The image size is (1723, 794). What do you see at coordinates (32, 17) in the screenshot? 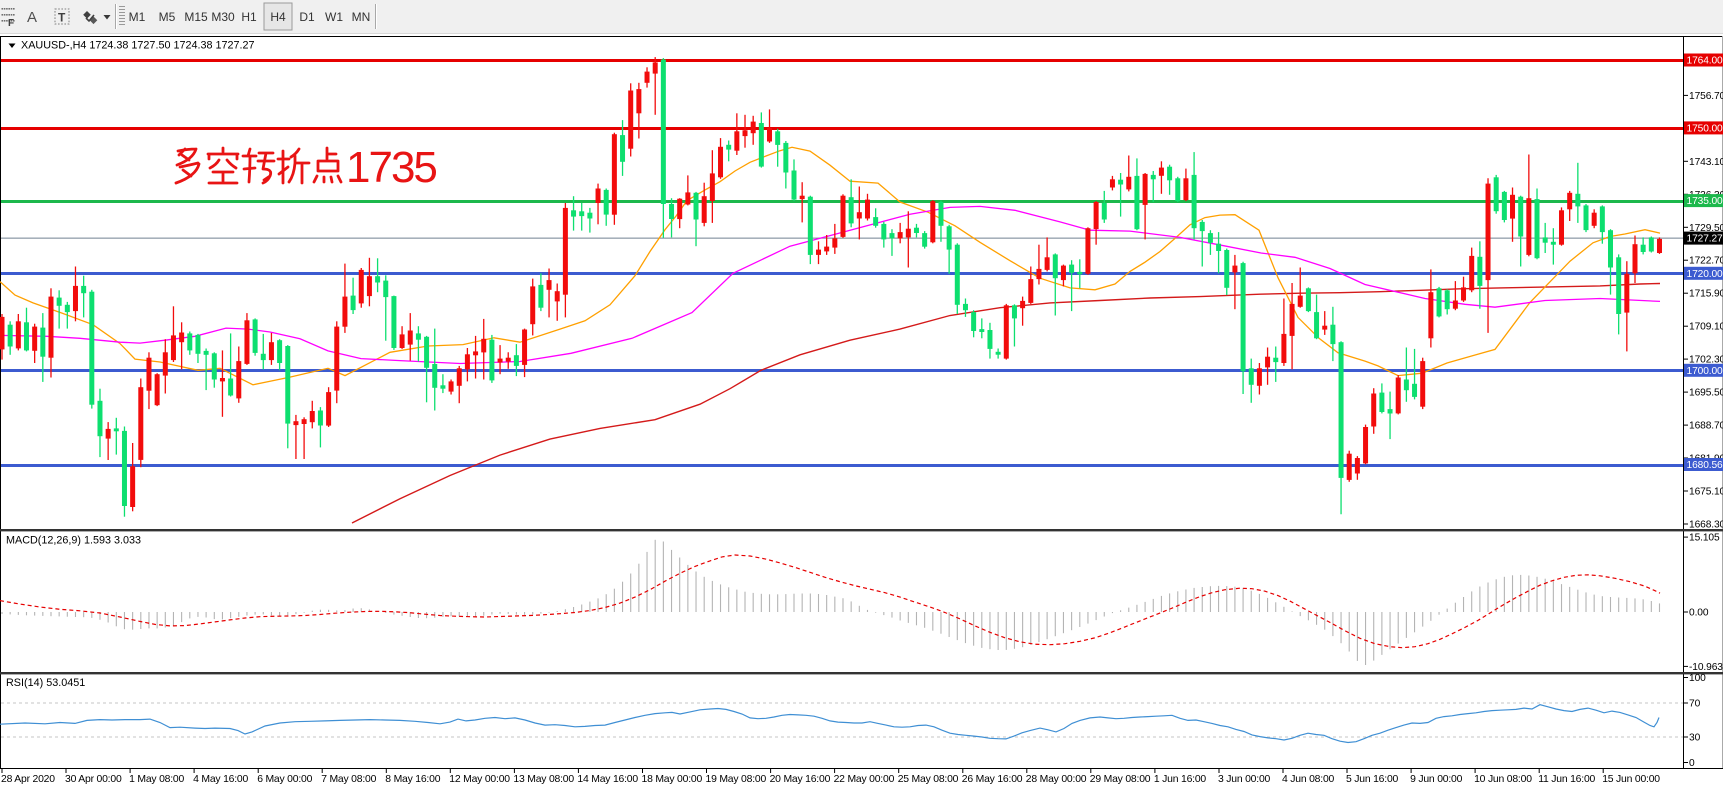
I see `svg-text: A` at bounding box center [32, 17].